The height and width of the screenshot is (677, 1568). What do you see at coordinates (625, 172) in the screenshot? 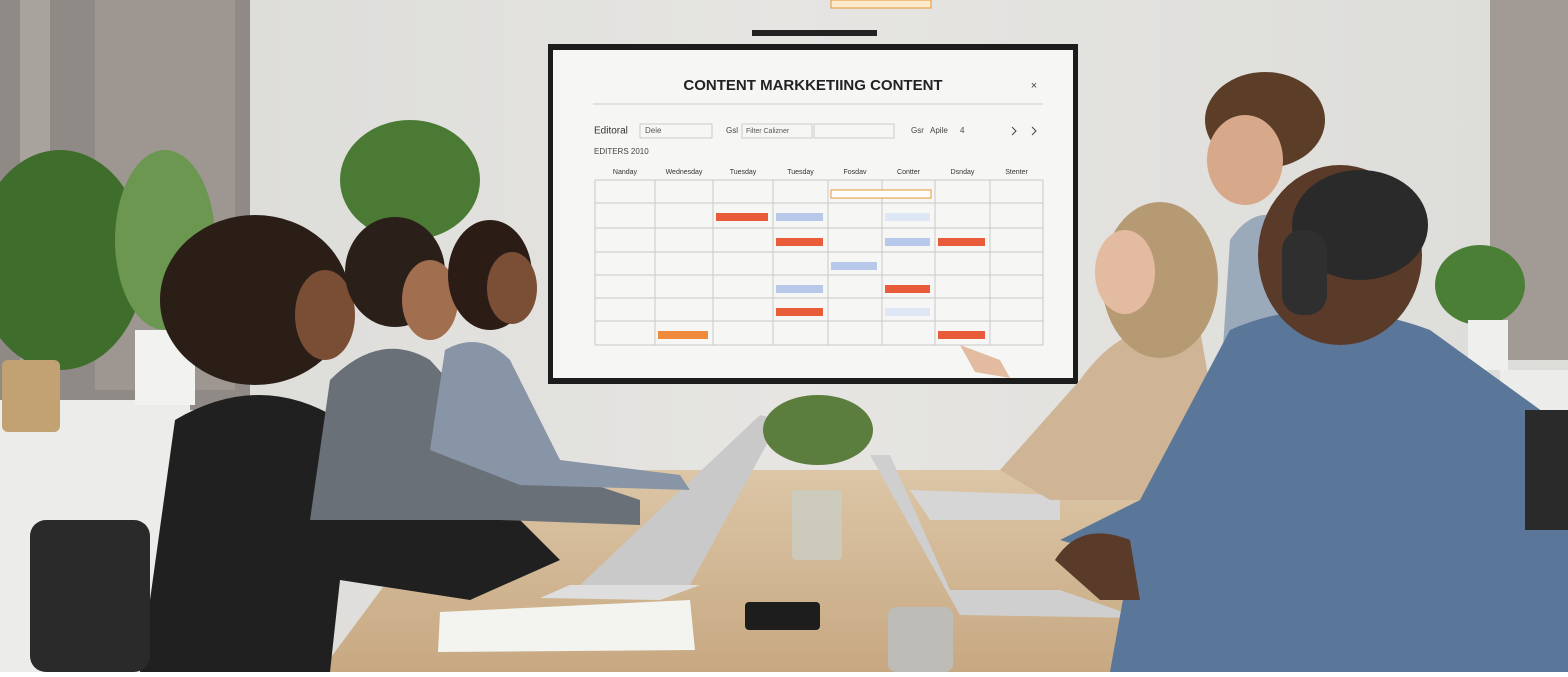
I see `weekday-header: Nanday` at bounding box center [625, 172].